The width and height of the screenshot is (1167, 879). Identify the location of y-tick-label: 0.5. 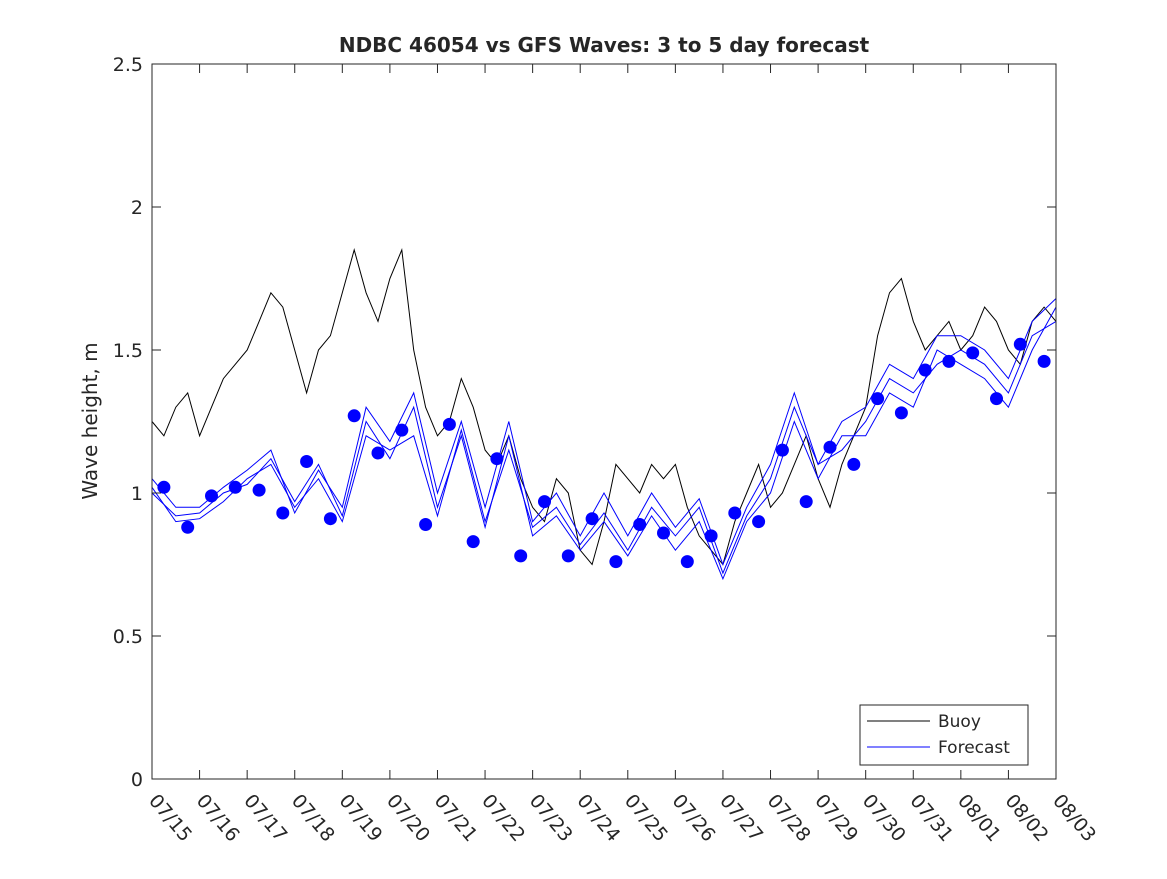
(128, 637).